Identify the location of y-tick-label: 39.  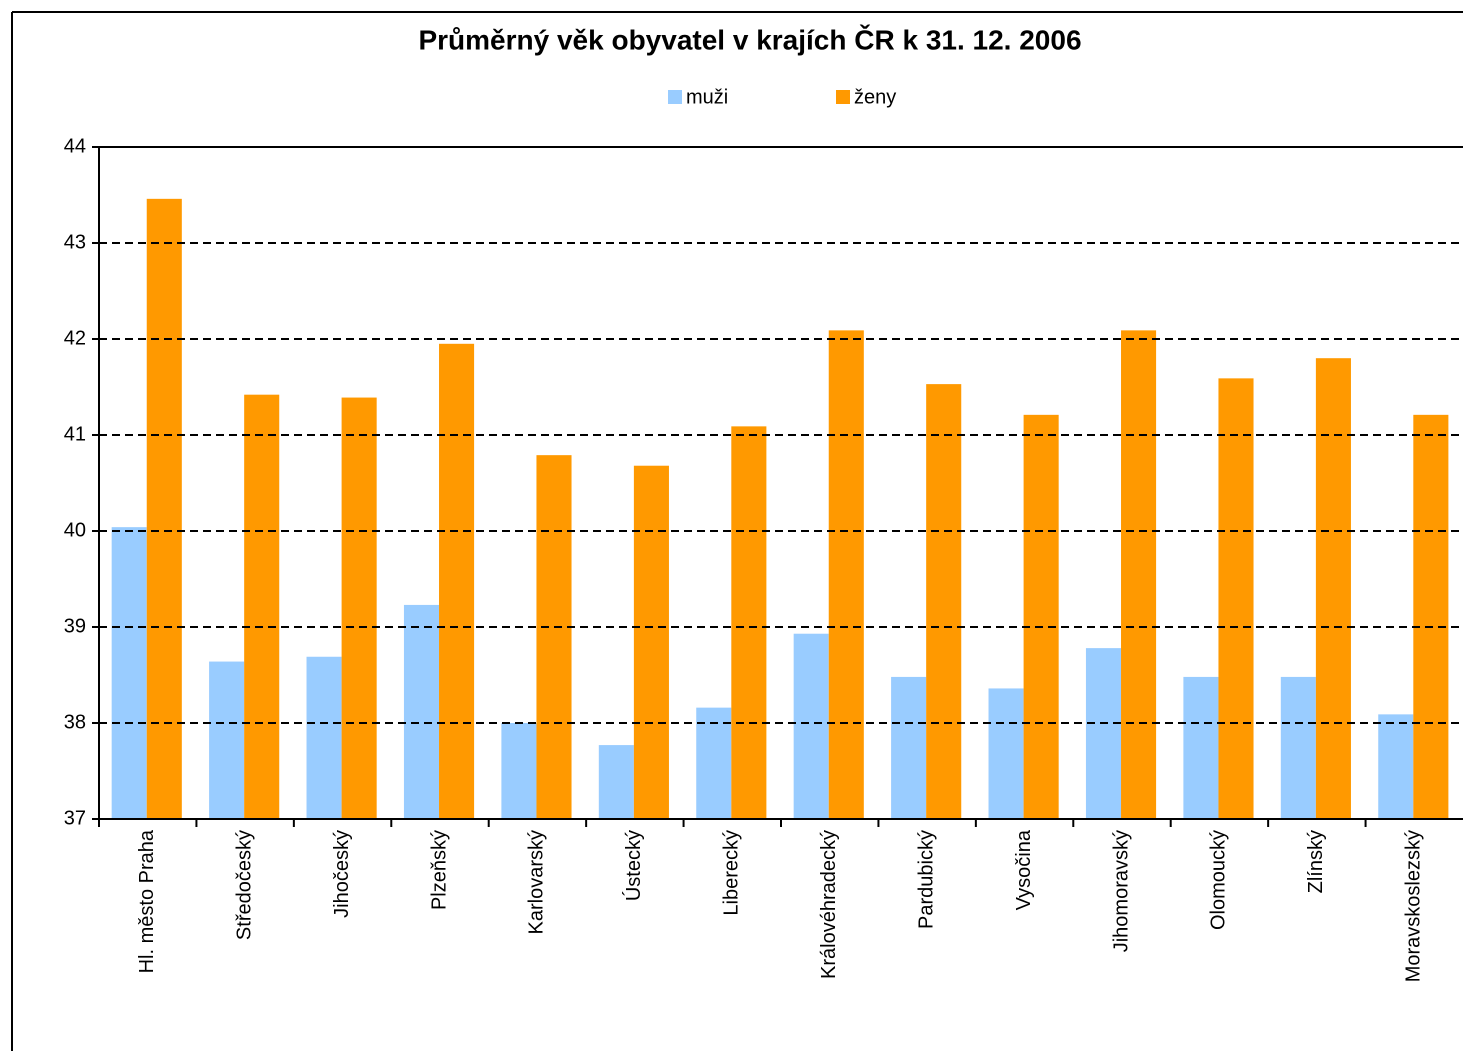
(75, 626).